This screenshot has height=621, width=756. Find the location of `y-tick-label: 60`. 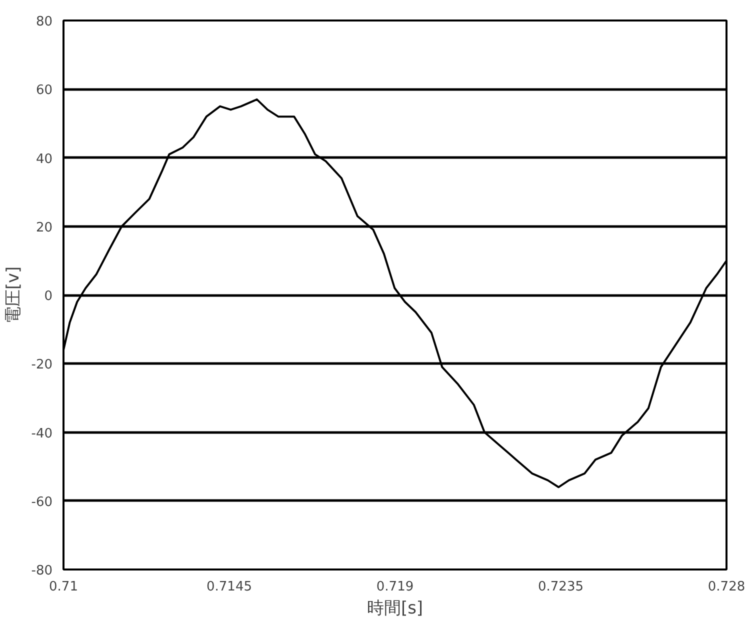

y-tick-label: 60 is located at coordinates (44, 90).